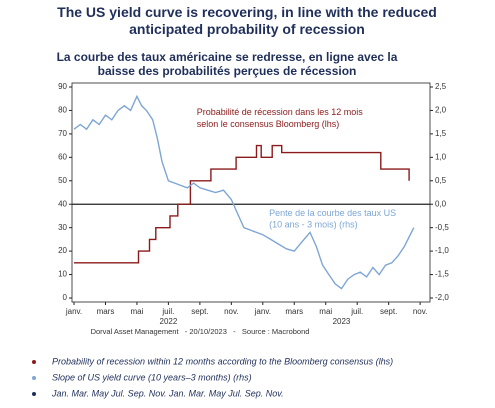  I want to click on y2-tick-label: 0,5, so click(441, 180).